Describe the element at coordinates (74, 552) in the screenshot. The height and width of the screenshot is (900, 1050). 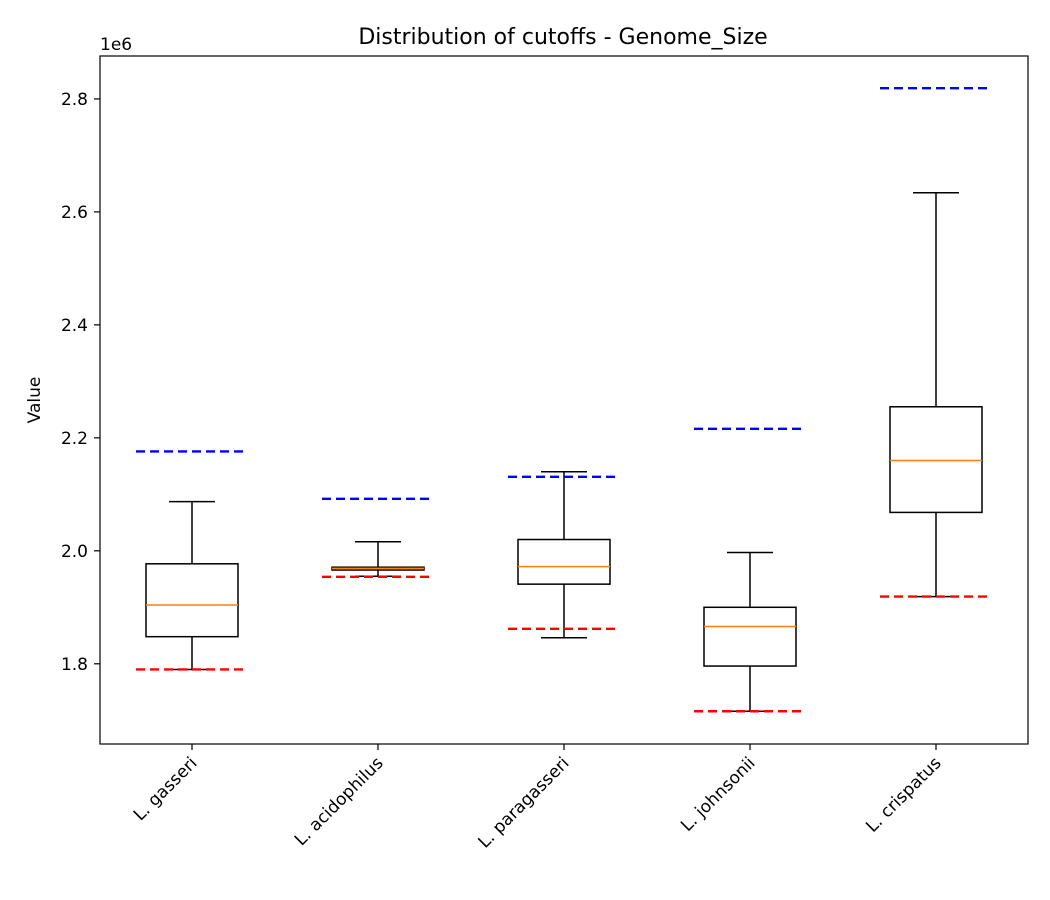
I see `y-tick-label: 2.0` at that location.